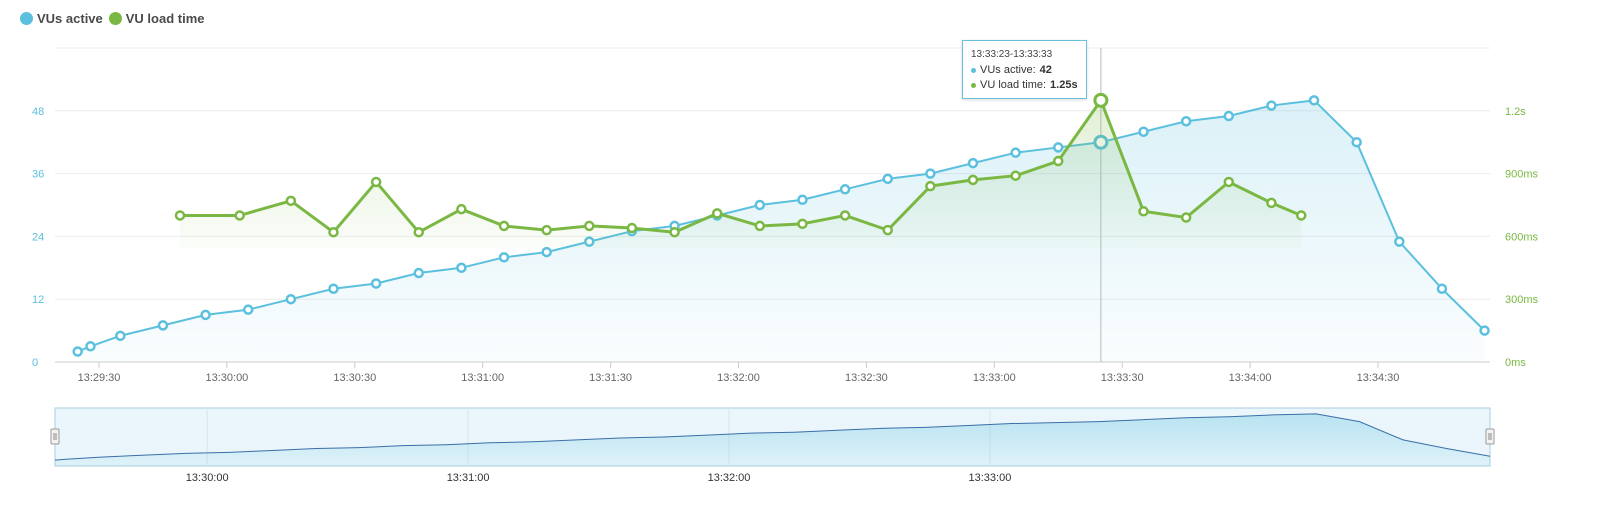 The height and width of the screenshot is (513, 1615). Describe the element at coordinates (1008, 70) in the screenshot. I see `tooltip-label-vus-active: VUs active:` at that location.